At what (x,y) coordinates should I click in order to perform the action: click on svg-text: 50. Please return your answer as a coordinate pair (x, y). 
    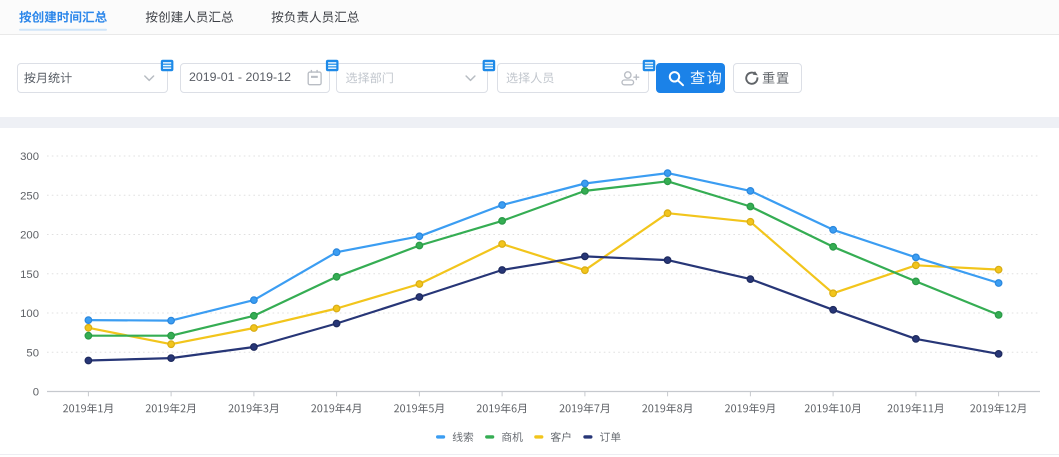
    Looking at the image, I should click on (32, 353).